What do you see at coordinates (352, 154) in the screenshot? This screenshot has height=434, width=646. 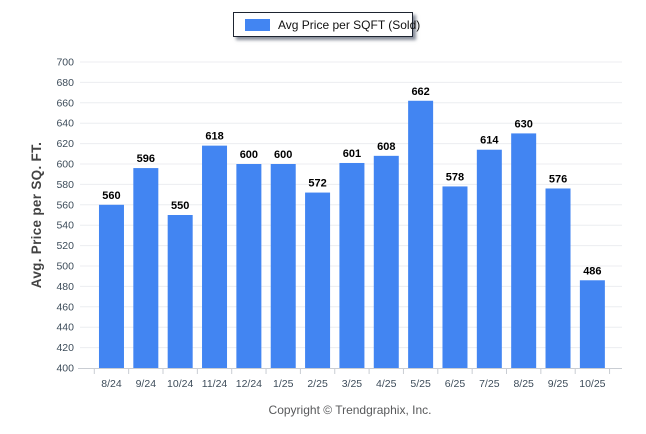 I see `bar-value-label: 601` at bounding box center [352, 154].